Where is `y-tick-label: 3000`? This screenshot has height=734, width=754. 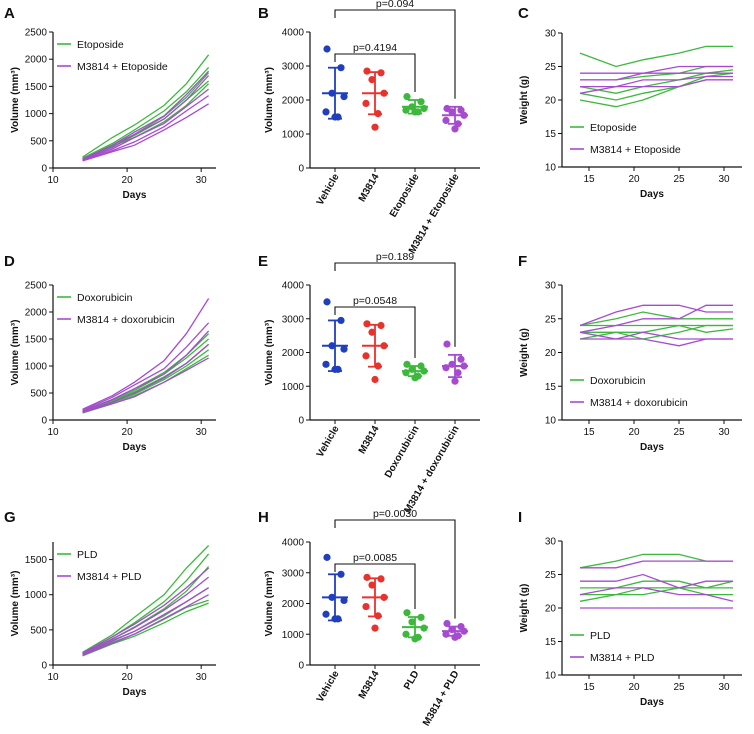
y-tick-label: 3000 is located at coordinates (293, 573).